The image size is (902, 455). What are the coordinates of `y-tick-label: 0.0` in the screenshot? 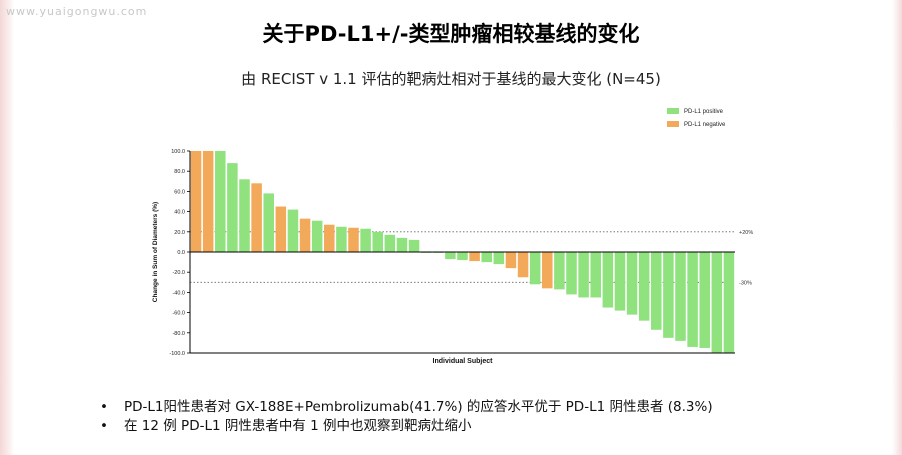 It's located at (181, 253).